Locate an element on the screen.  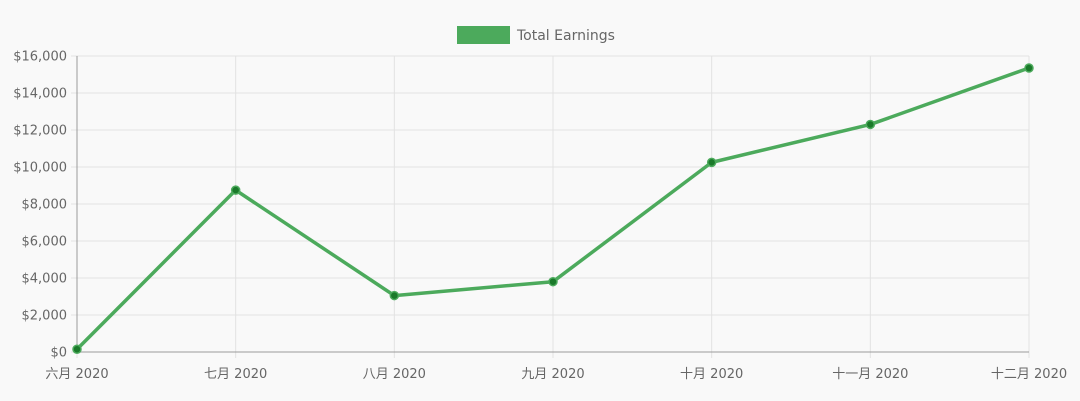
x-tick-label: 九月 2020 is located at coordinates (552, 374).